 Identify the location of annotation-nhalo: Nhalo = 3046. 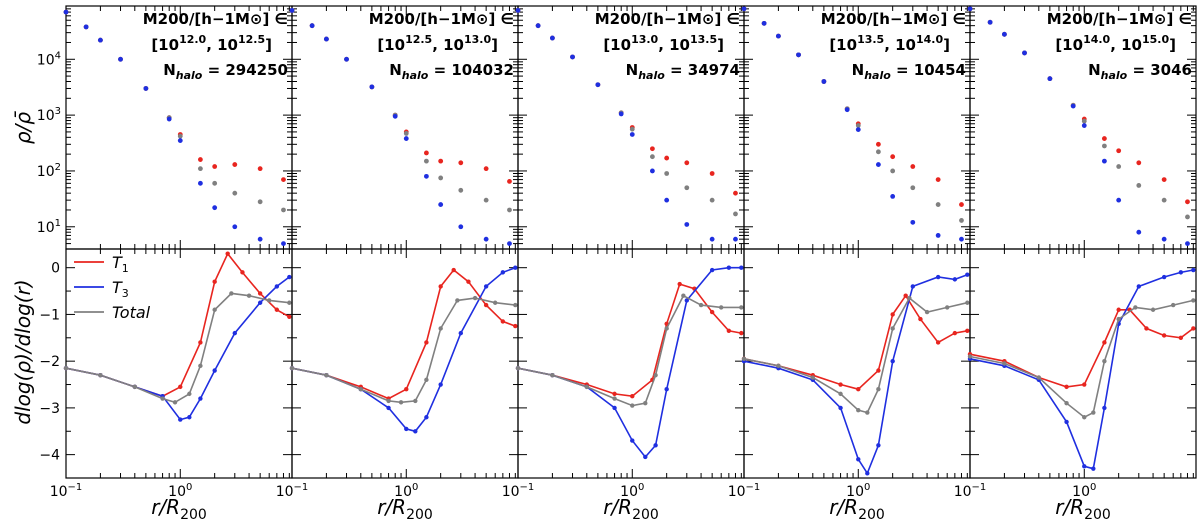
(1140, 71).